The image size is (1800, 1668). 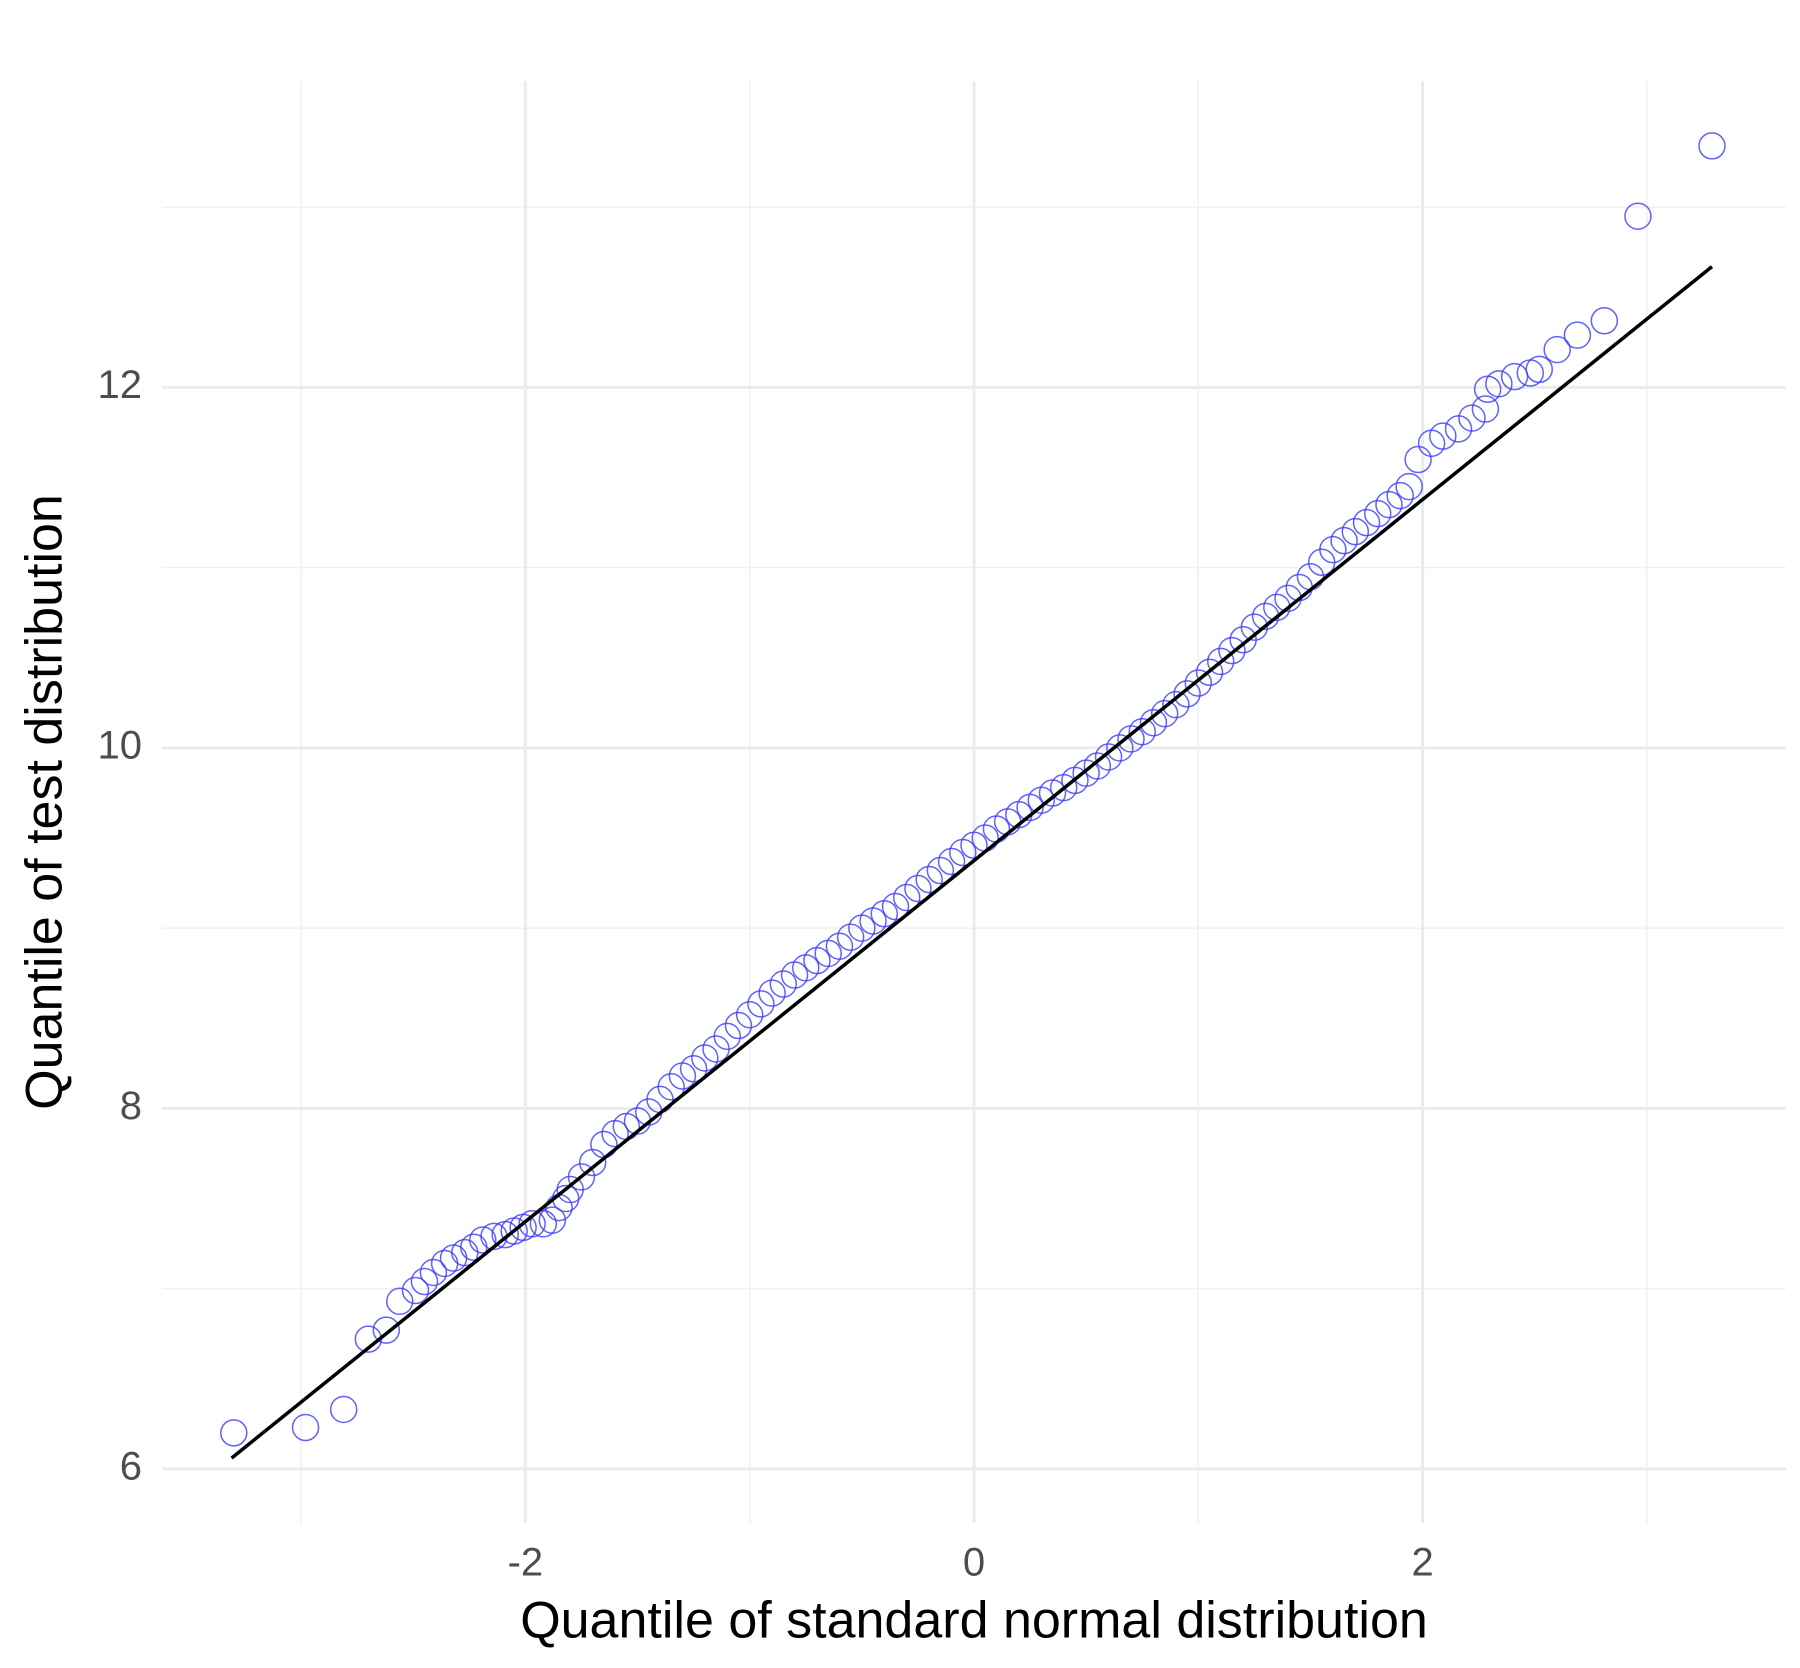 What do you see at coordinates (120, 745) in the screenshot?
I see `y-tick-label: 10` at bounding box center [120, 745].